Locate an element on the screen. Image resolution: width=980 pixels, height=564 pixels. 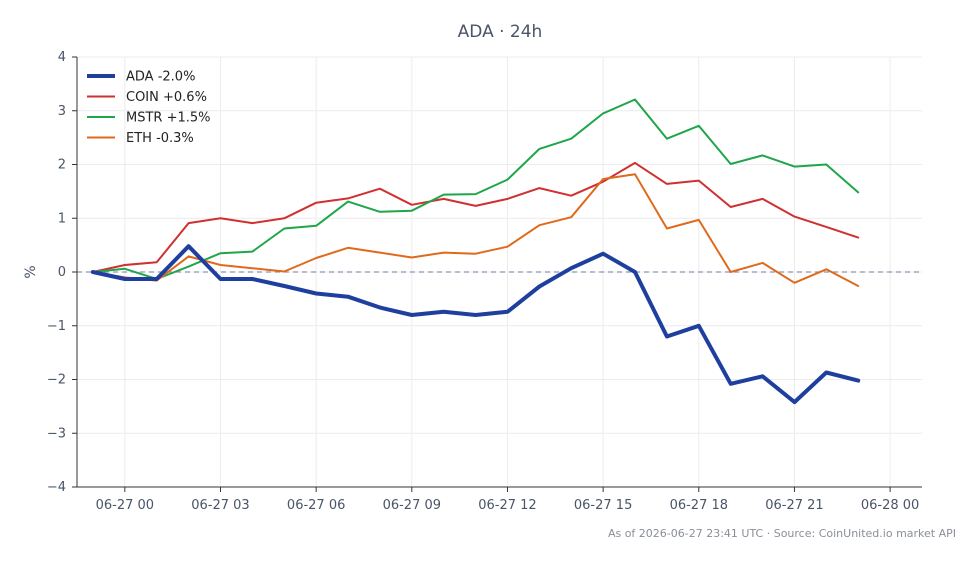
x-tick-label: 06-27 09 is located at coordinates (412, 505).